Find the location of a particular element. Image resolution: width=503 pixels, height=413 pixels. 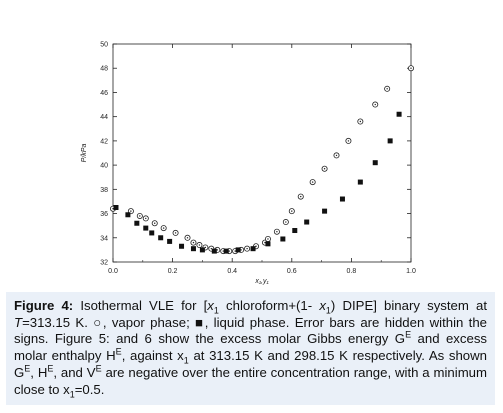

caption-text: , against x is located at coordinates (152, 356).